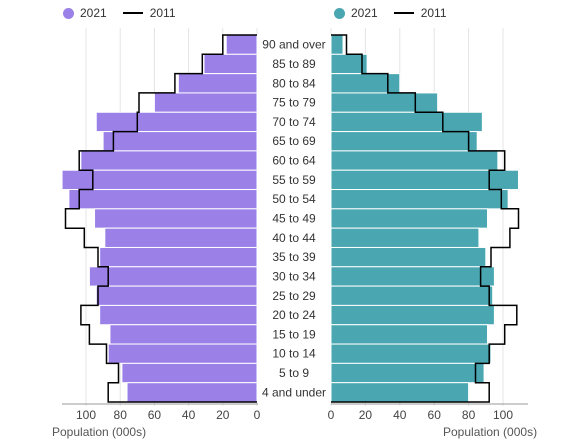 The image size is (587, 440). What do you see at coordinates (433, 13) in the screenshot?
I see `legend-label-2011-right: 2011` at bounding box center [433, 13].